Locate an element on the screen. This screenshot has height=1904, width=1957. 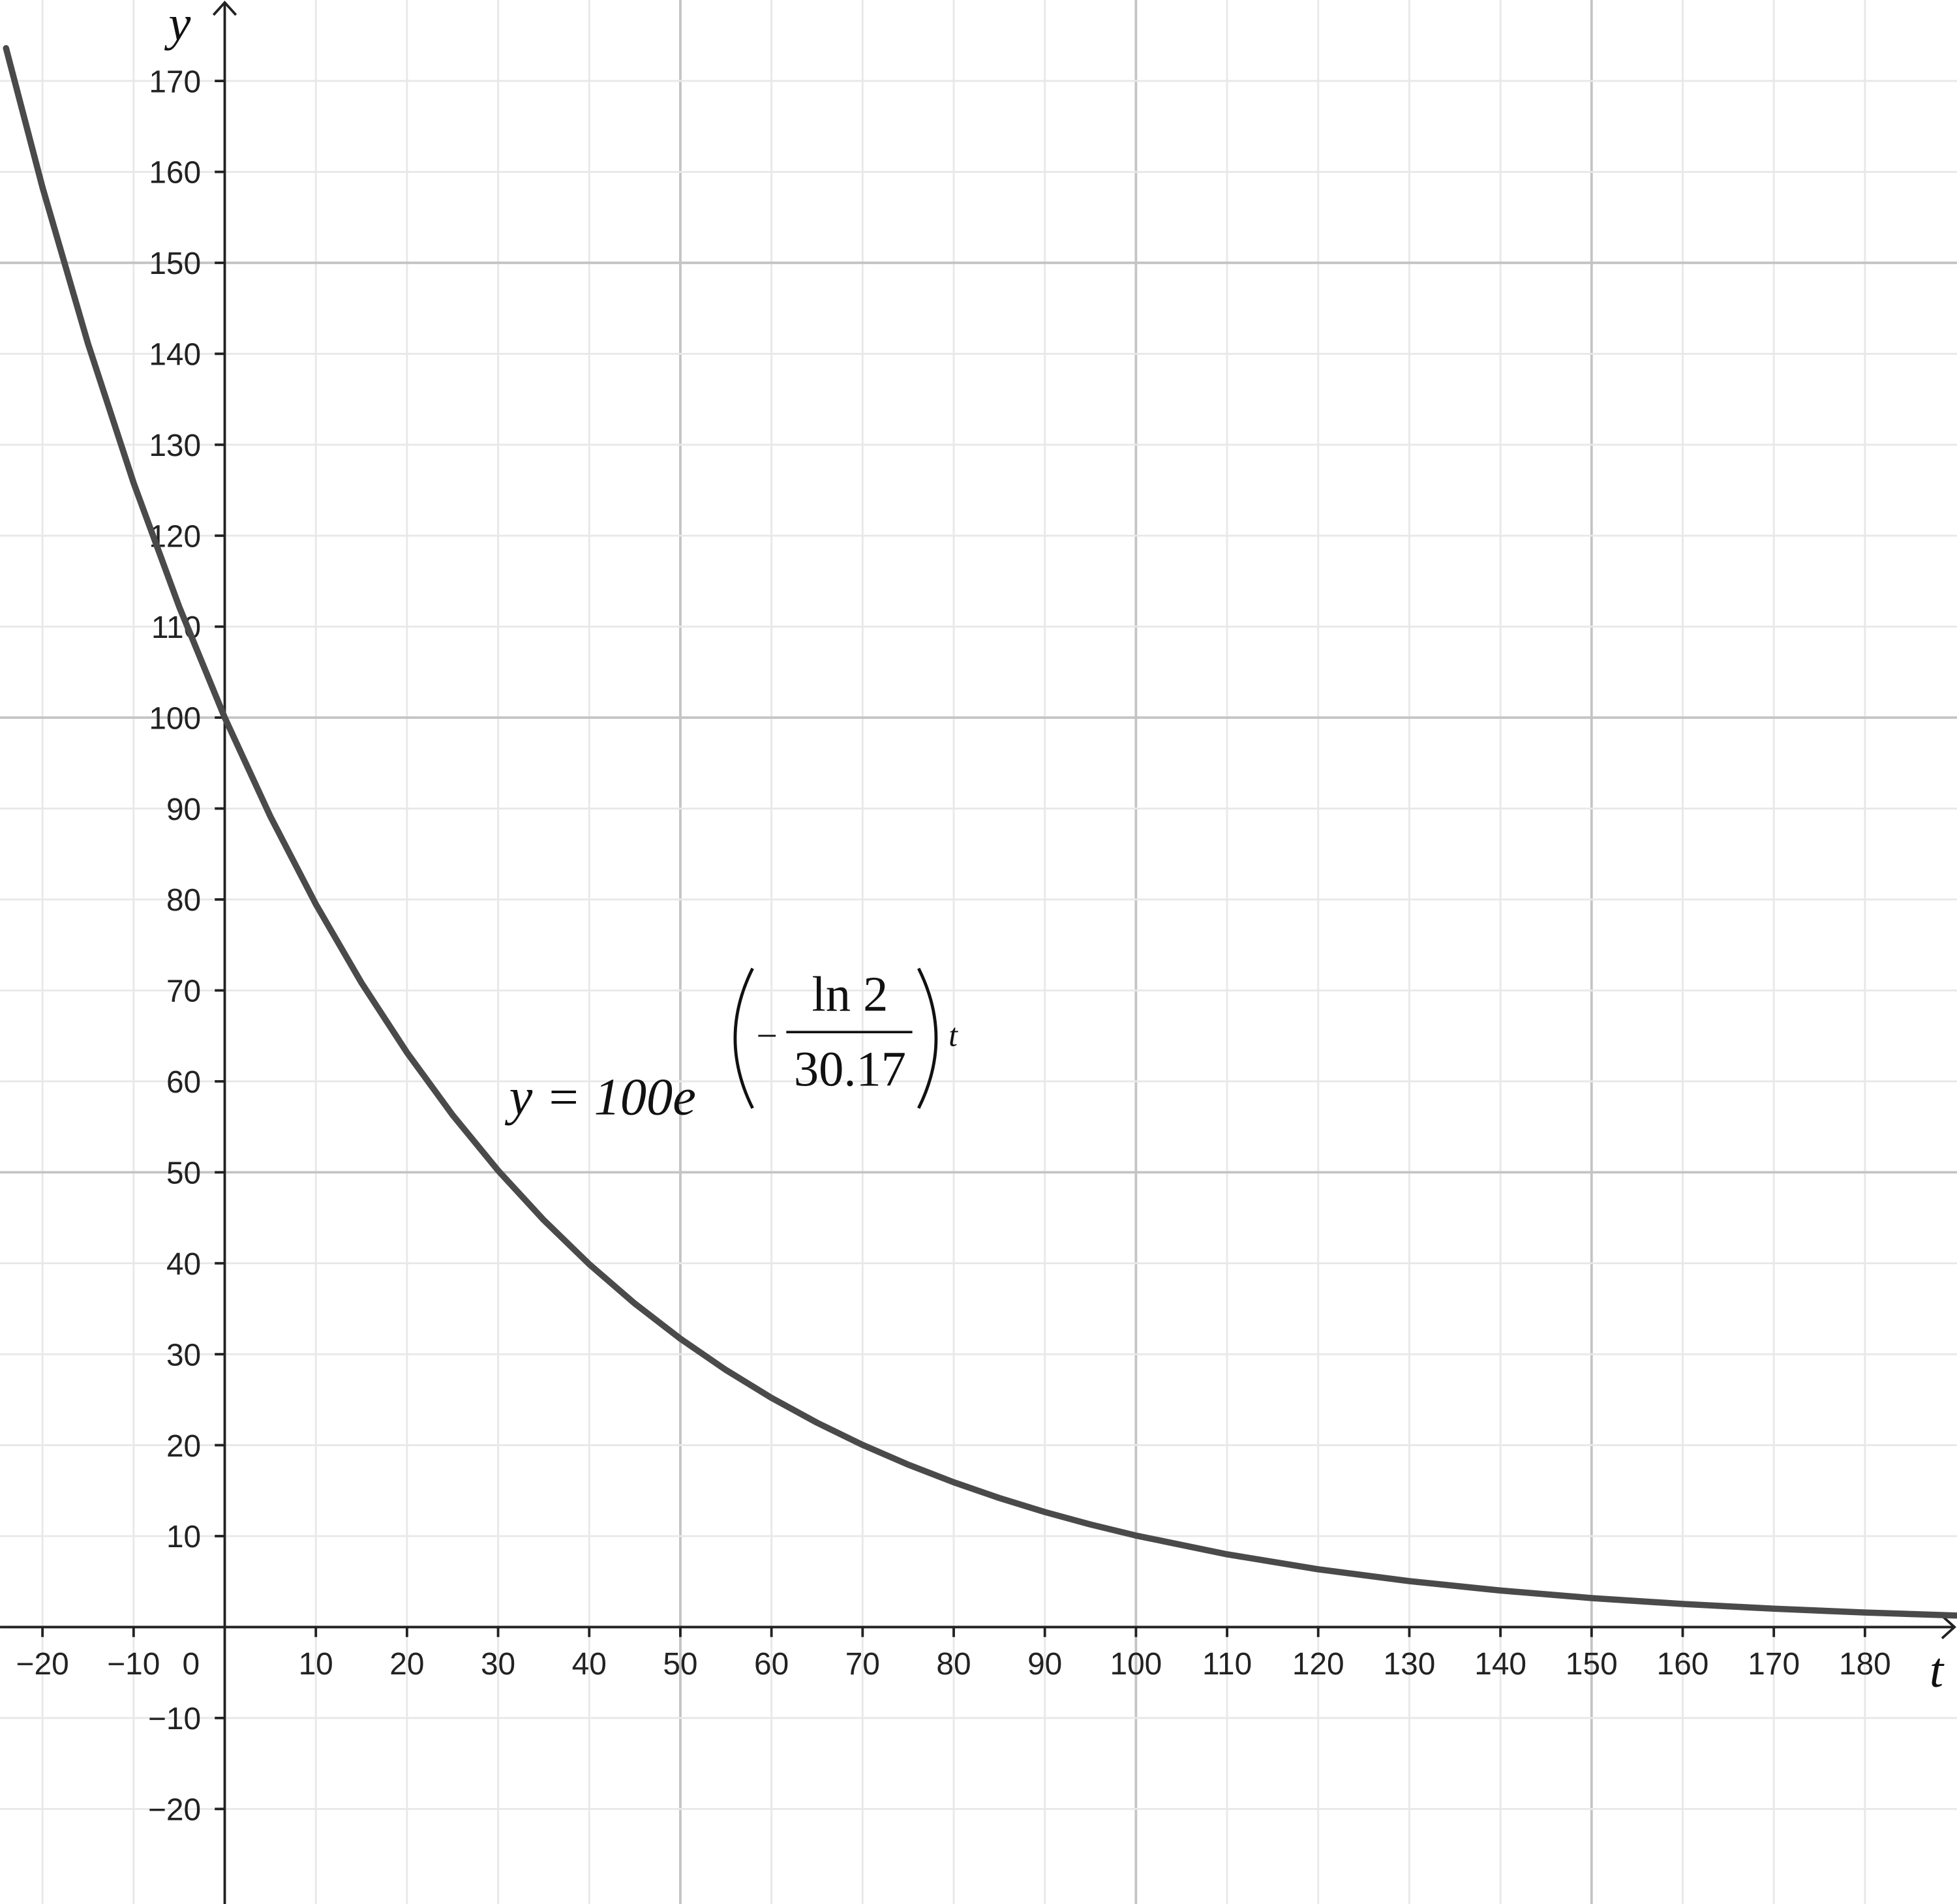
x-tick-label: 120 is located at coordinates (1318, 1665).